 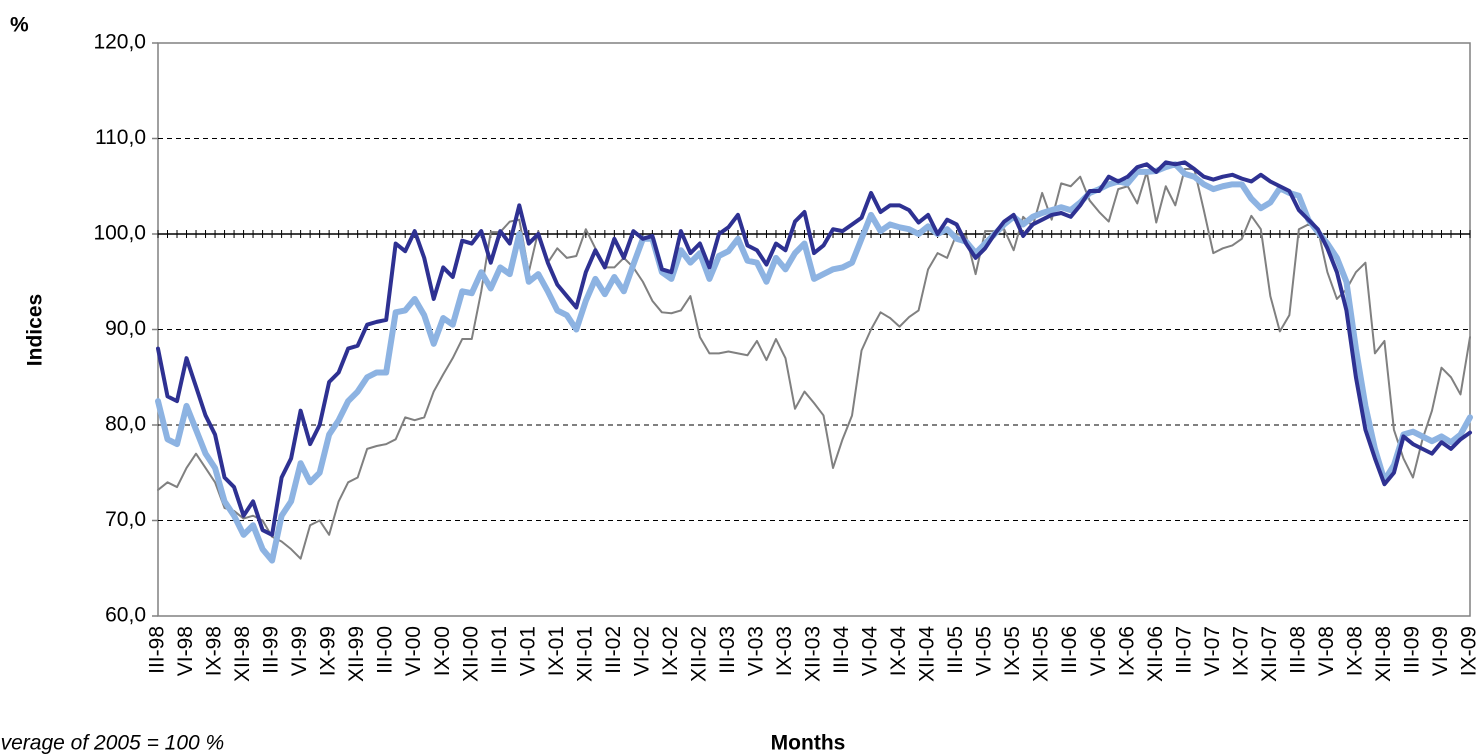 I want to click on x-tick-label: III-99, so click(x=271, y=650).